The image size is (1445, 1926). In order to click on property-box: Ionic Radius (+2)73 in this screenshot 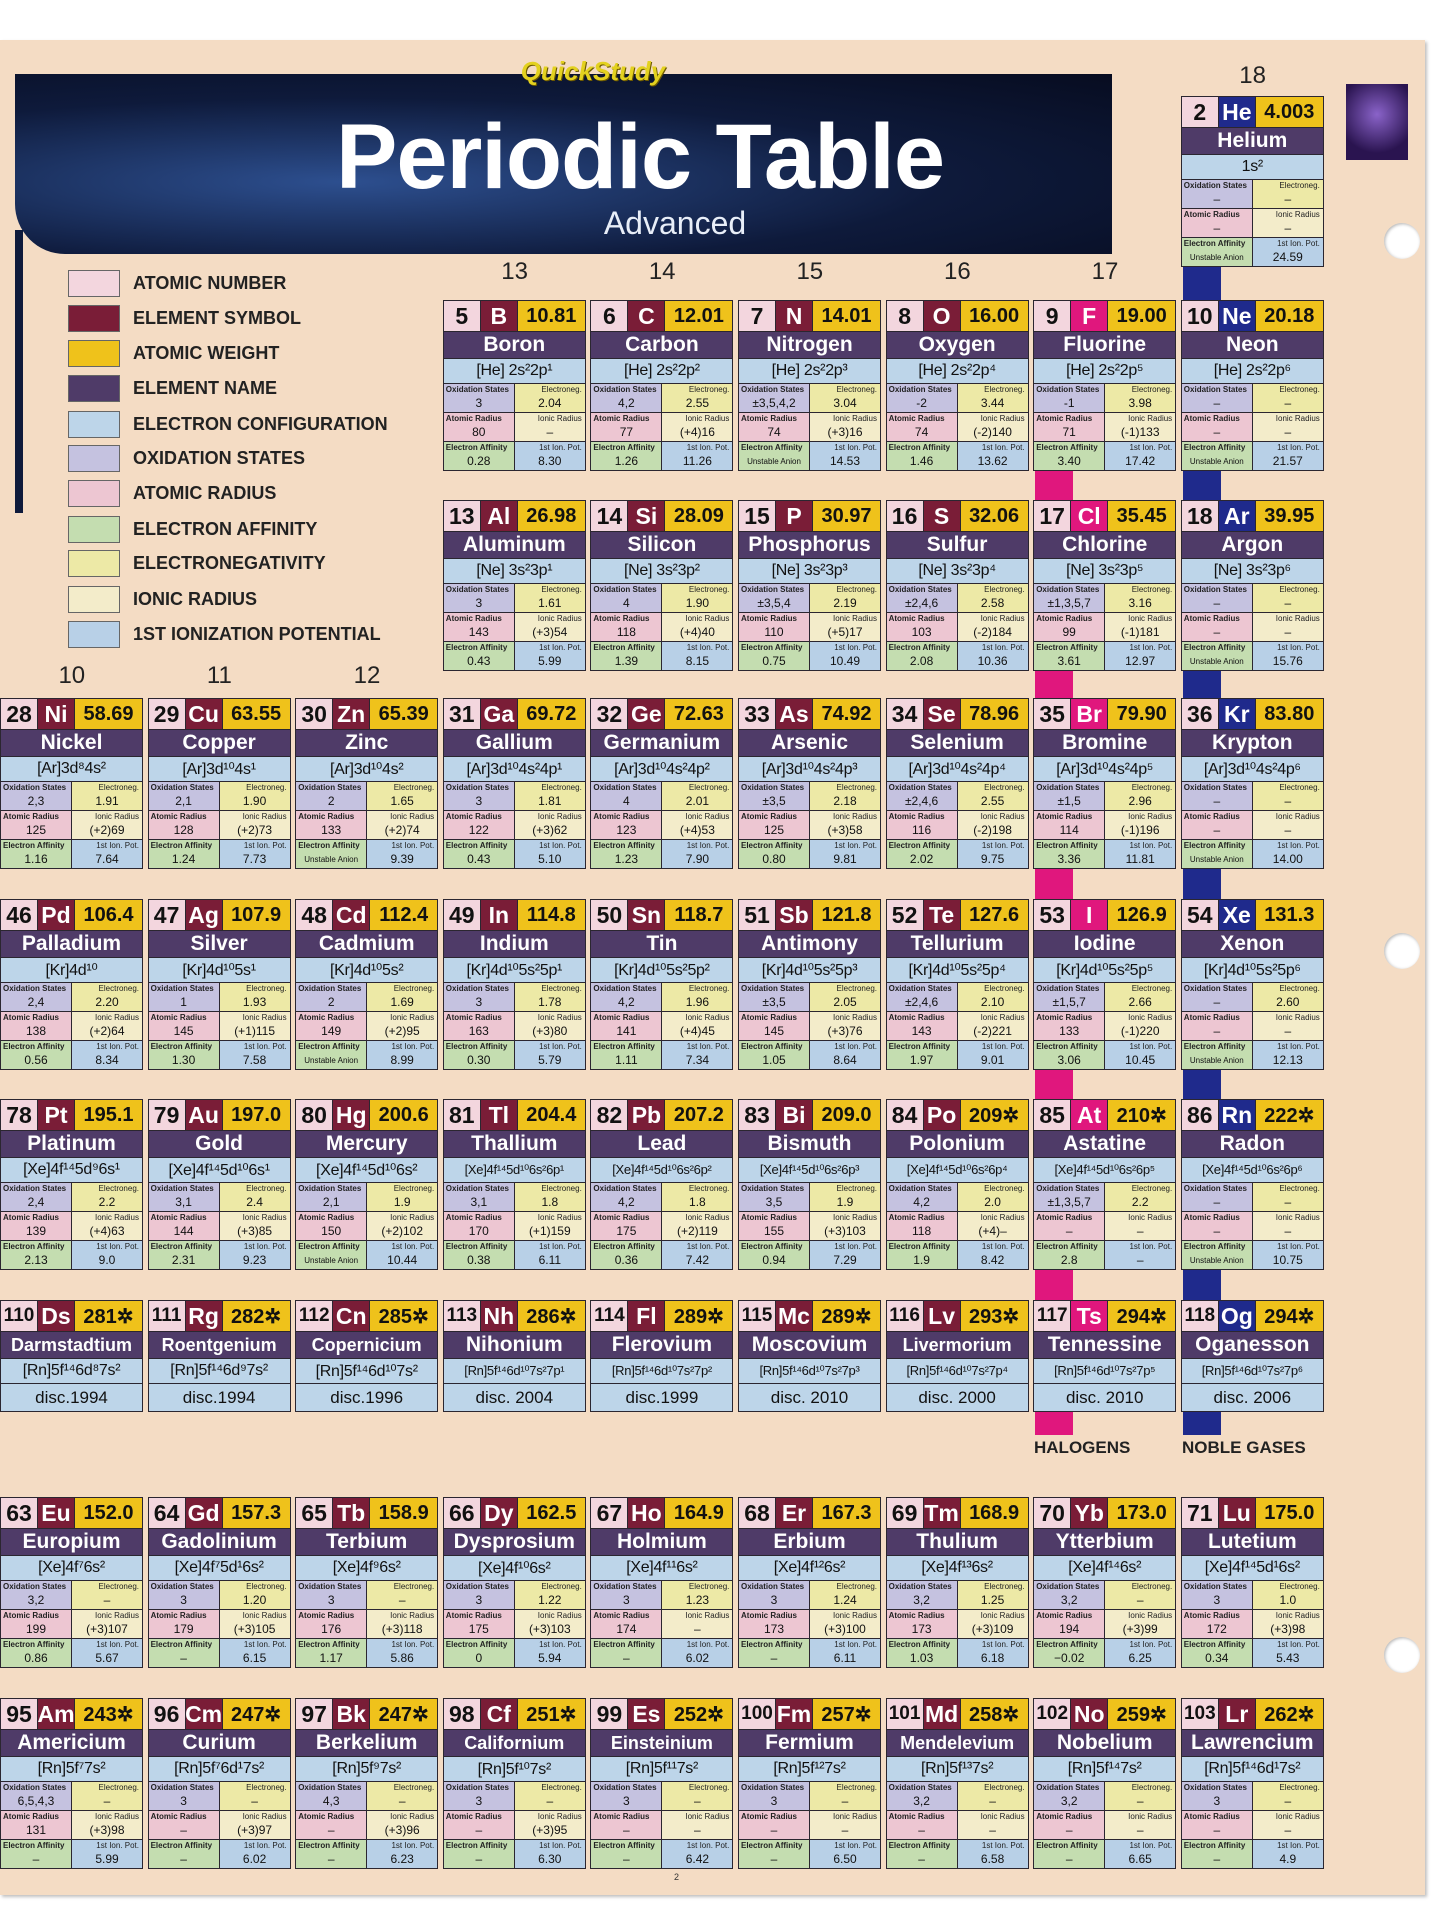, I will do `click(254, 825)`.